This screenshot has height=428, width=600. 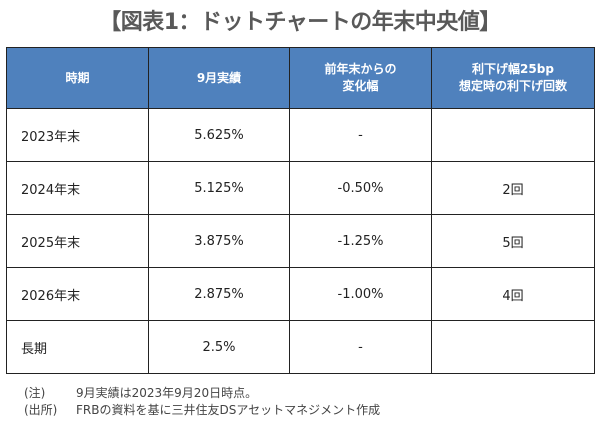 I want to click on table-cell: 2.875%, so click(x=219, y=294).